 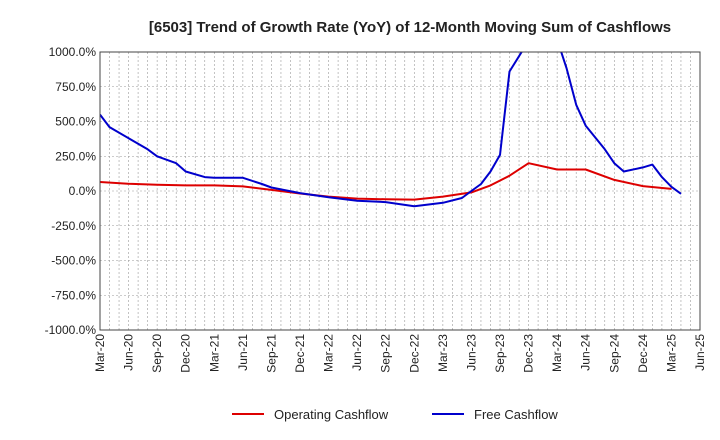 What do you see at coordinates (300, 353) in the screenshot?
I see `x-tick-label: Dec-21` at bounding box center [300, 353].